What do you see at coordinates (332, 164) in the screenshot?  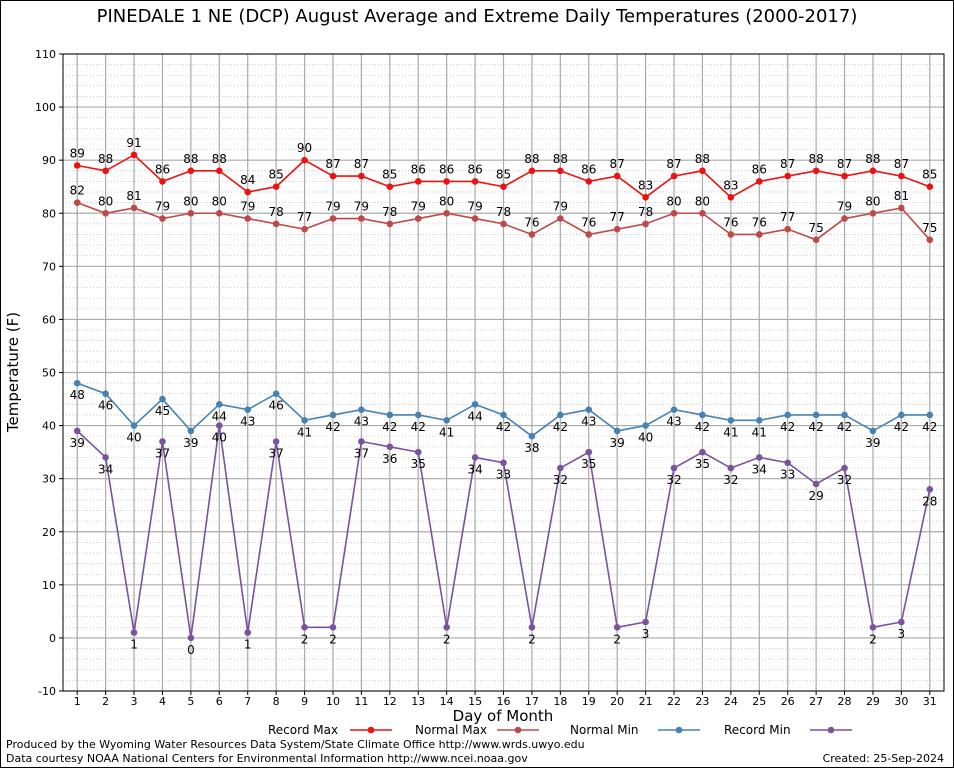 I see `data-label: 87` at bounding box center [332, 164].